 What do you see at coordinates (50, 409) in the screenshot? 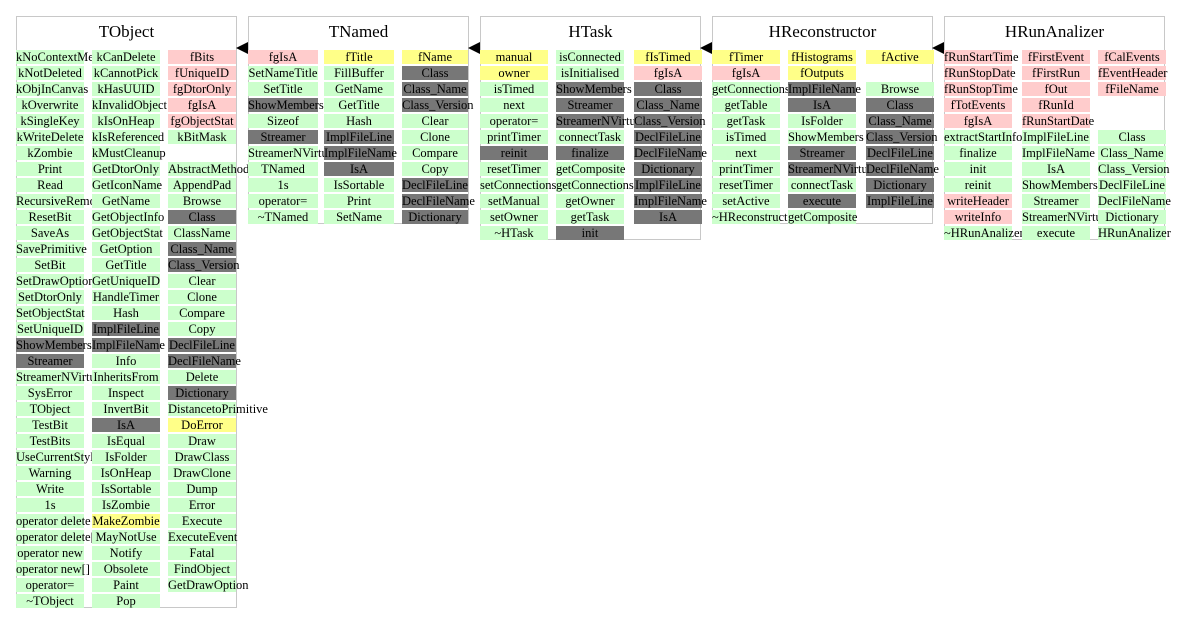
I see `member-item: TObject` at bounding box center [50, 409].